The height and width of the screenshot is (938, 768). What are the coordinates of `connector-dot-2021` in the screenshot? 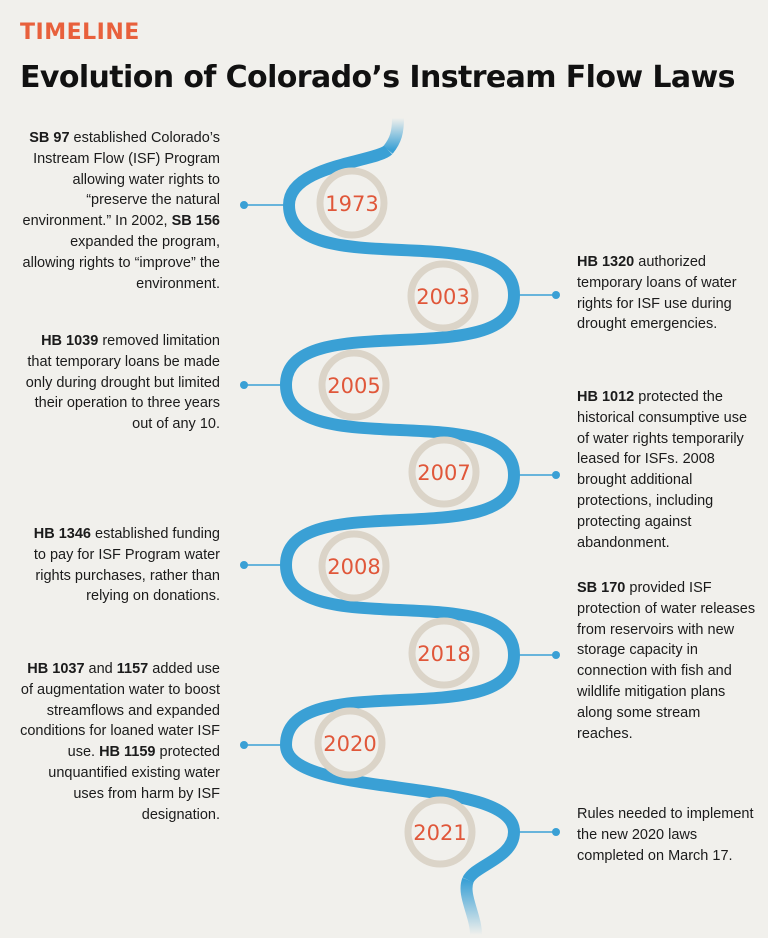 It's located at (556, 832).